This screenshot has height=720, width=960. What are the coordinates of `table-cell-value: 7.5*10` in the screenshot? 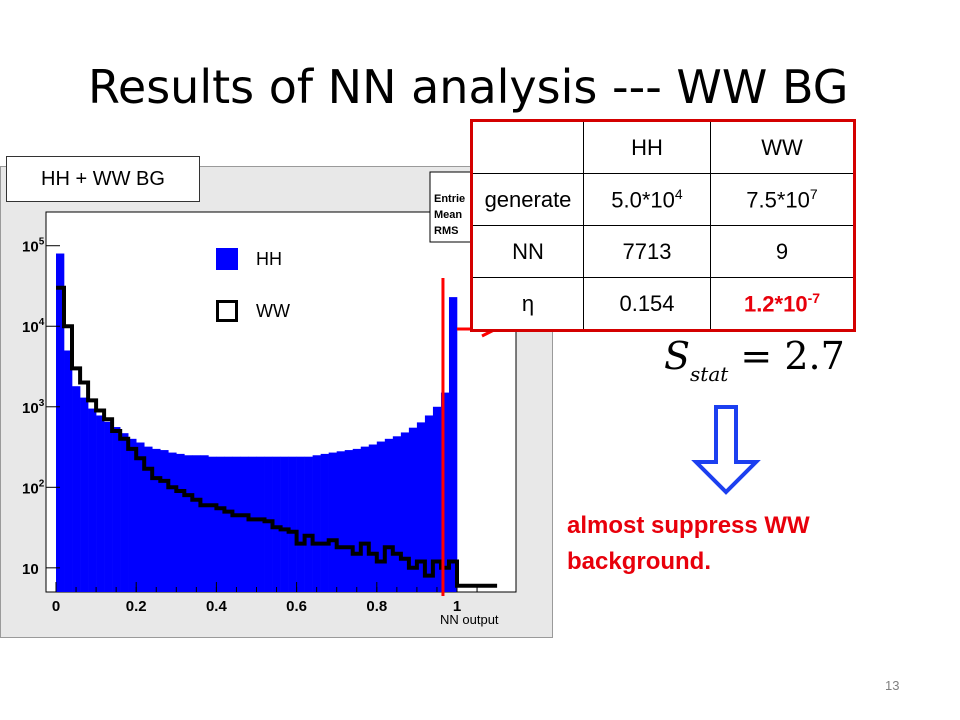 It's located at (778, 200).